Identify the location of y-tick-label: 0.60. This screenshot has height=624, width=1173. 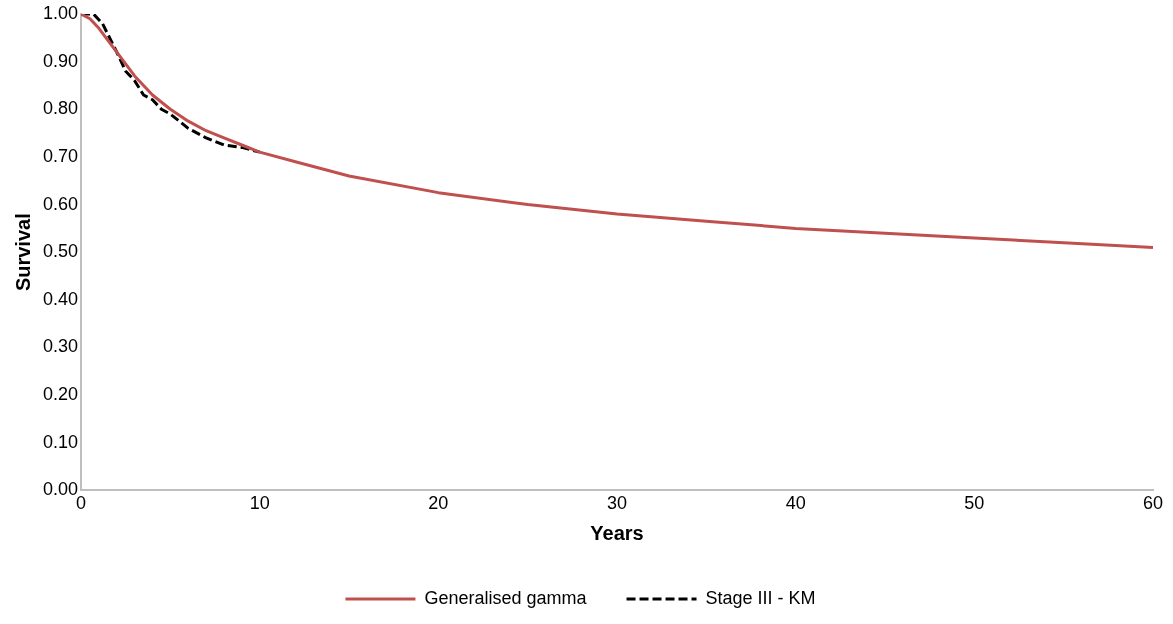
(60, 203).